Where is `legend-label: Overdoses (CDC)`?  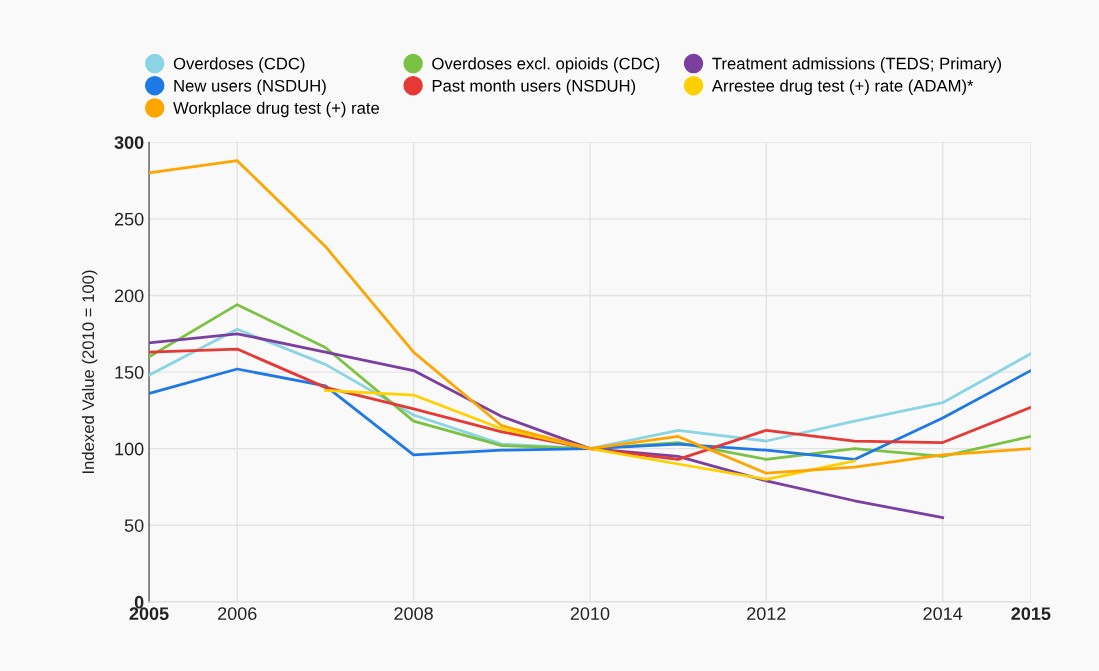
legend-label: Overdoses (CDC) is located at coordinates (239, 65).